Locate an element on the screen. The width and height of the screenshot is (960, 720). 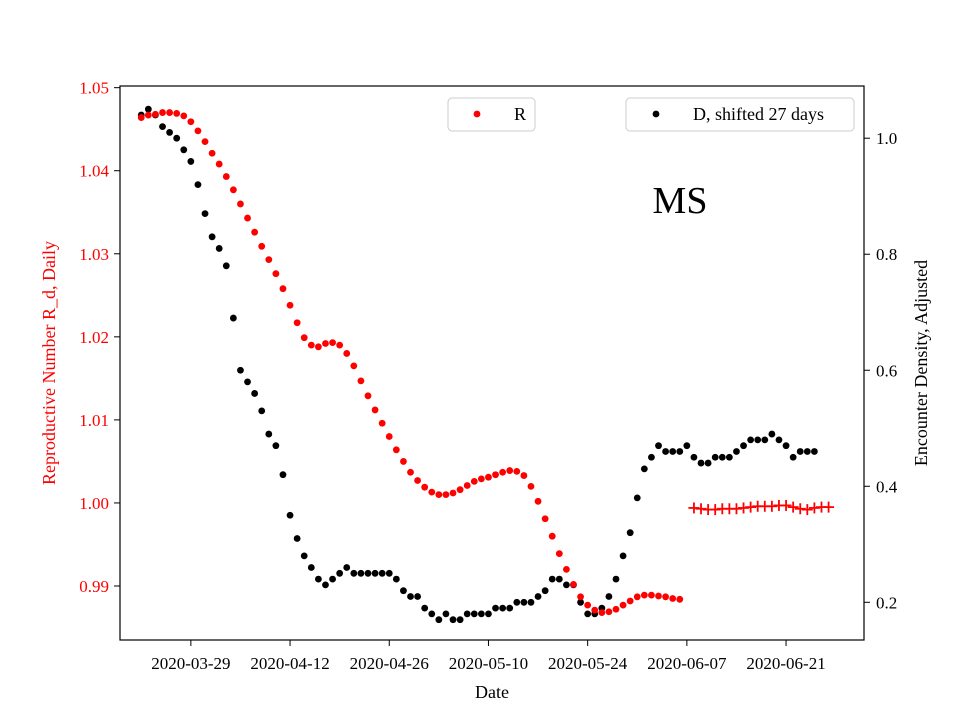
legend-r: R is located at coordinates (491, 114).